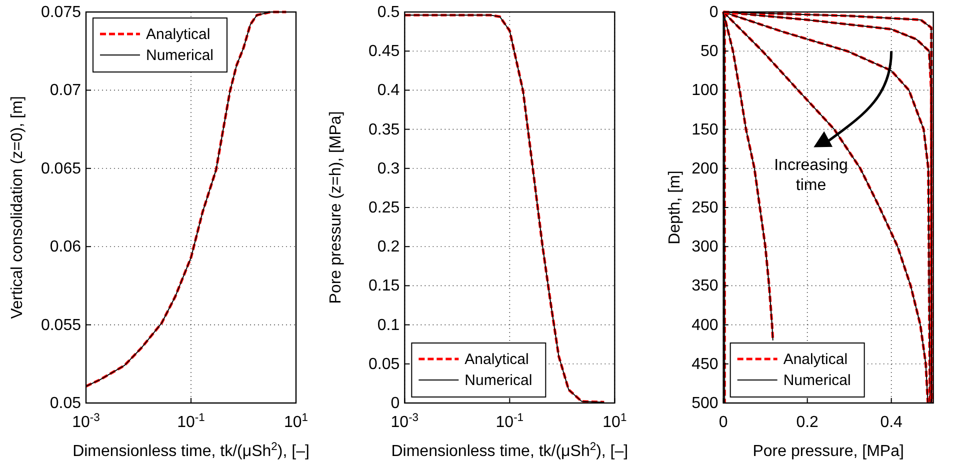 The height and width of the screenshot is (468, 956). I want to click on annotation: Increasing time, so click(811, 175).